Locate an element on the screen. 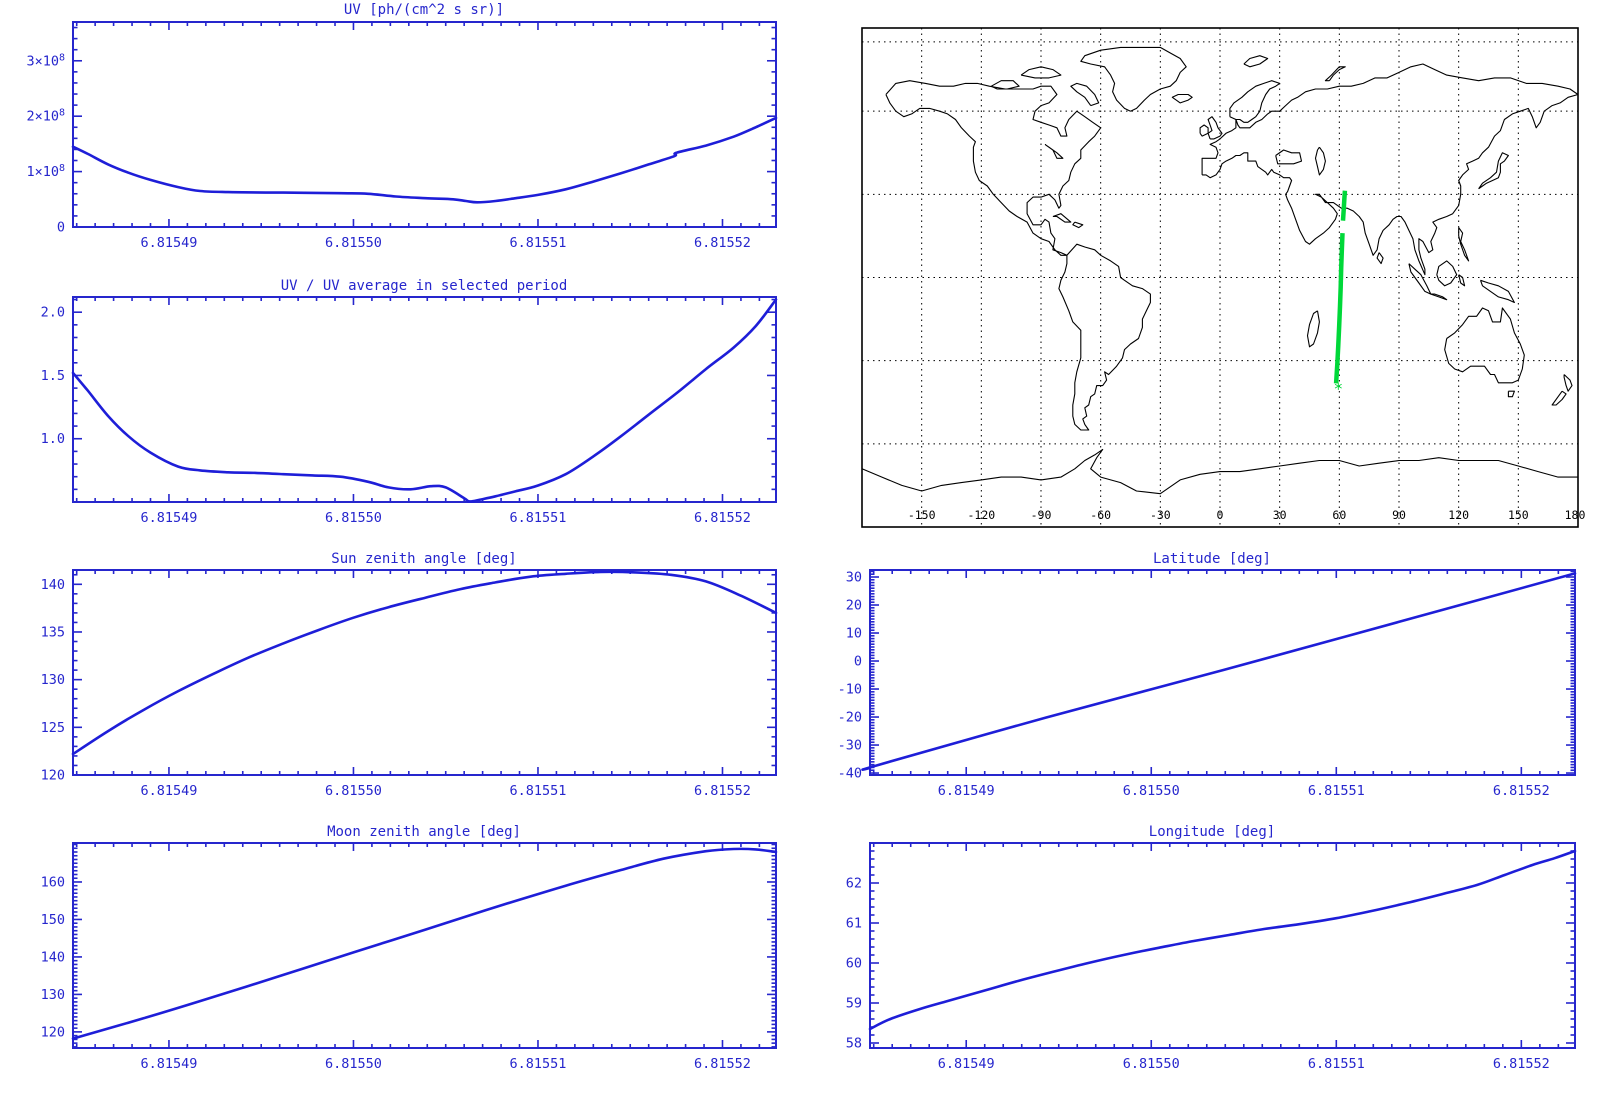 This screenshot has height=1100, width=1600. tick-label: 58 is located at coordinates (854, 1044).